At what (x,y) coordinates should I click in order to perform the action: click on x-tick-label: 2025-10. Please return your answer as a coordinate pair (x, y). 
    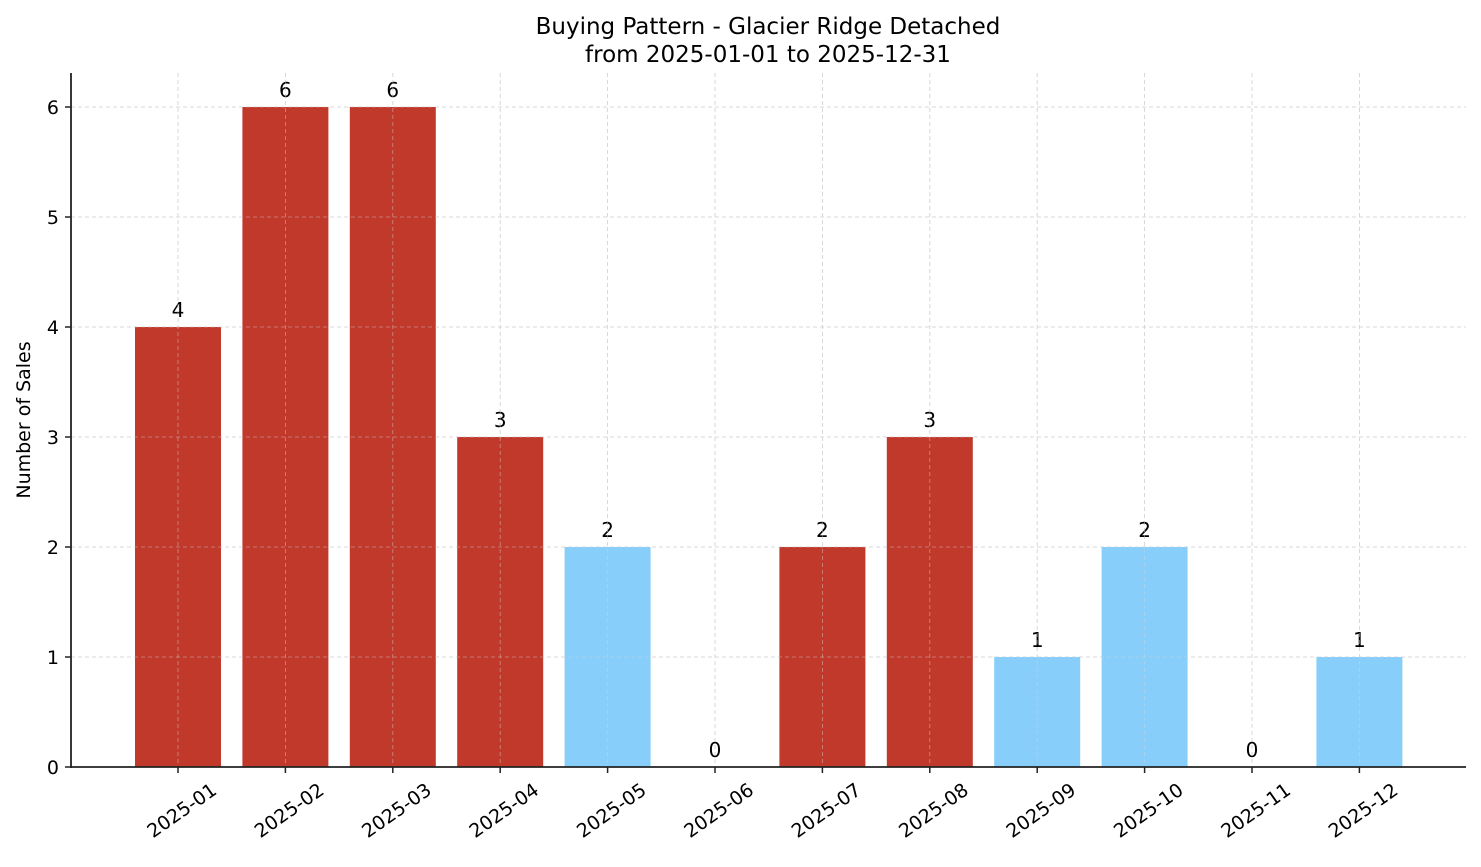
    Looking at the image, I should click on (1149, 811).